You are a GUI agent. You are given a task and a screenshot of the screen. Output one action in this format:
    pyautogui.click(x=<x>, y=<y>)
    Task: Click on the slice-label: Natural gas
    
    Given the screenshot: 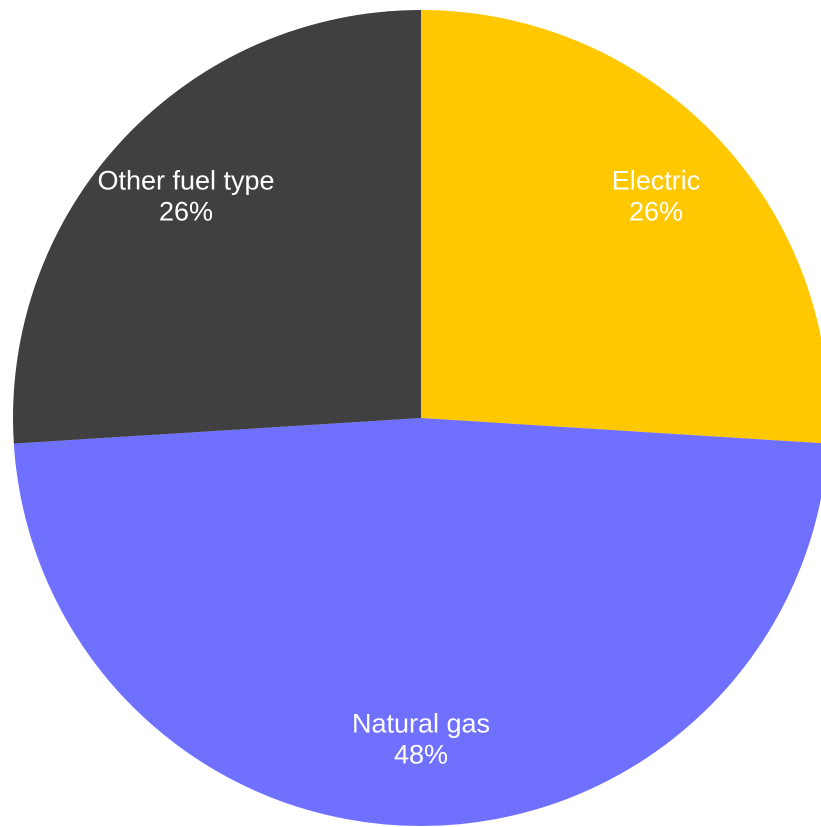 What is the action you would take?
    pyautogui.click(x=421, y=723)
    